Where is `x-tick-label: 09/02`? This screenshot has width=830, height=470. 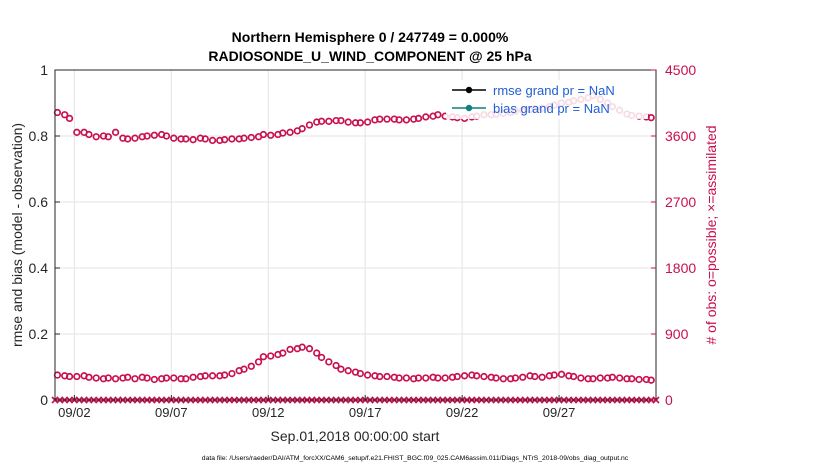 x-tick-label: 09/02 is located at coordinates (74, 412).